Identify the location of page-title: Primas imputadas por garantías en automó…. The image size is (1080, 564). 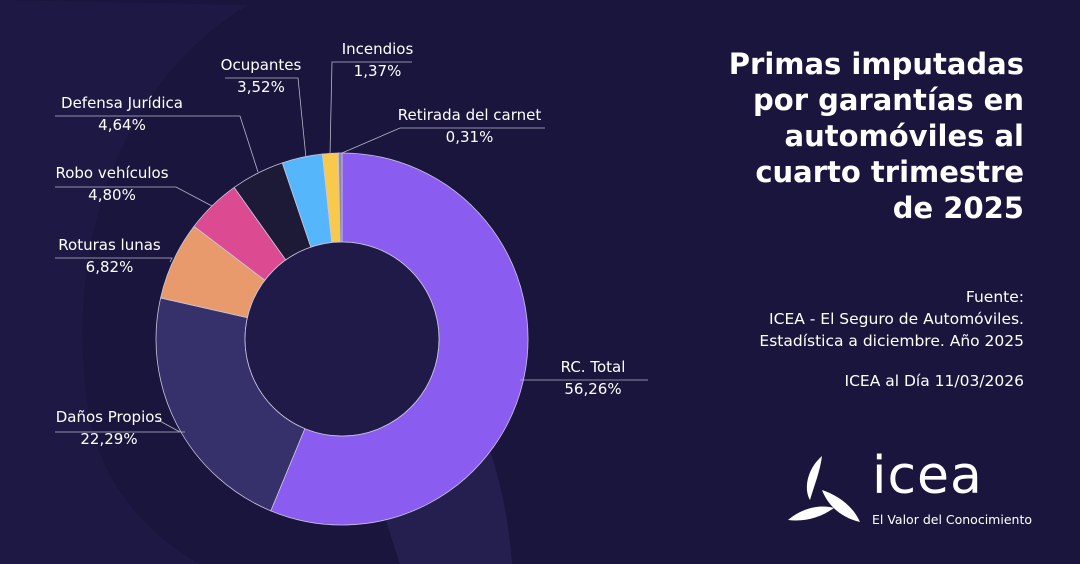
(859, 136).